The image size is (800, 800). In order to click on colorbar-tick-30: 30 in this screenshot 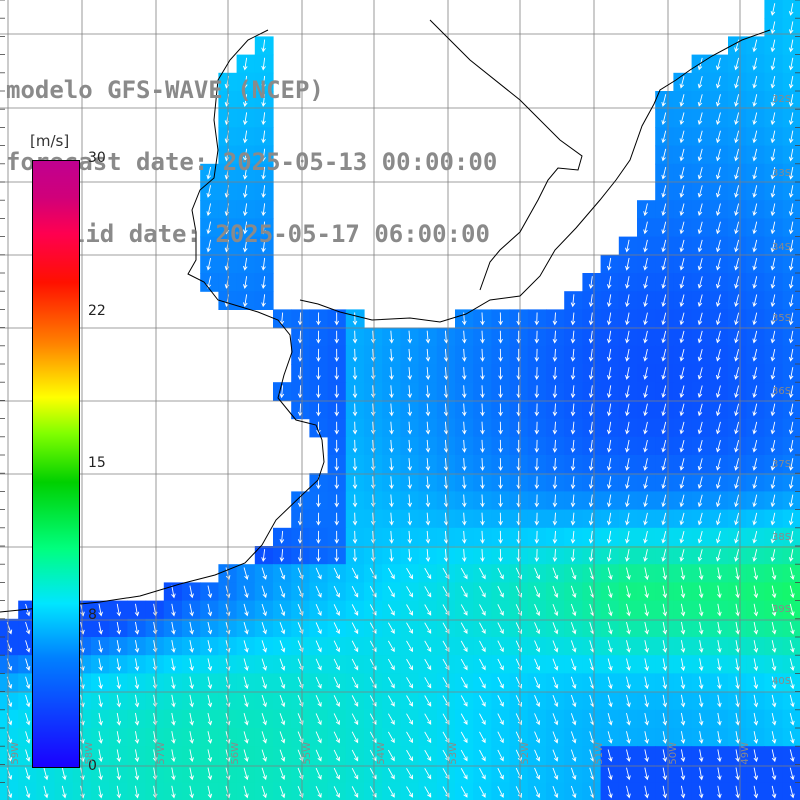, I will do `click(97, 158)`.